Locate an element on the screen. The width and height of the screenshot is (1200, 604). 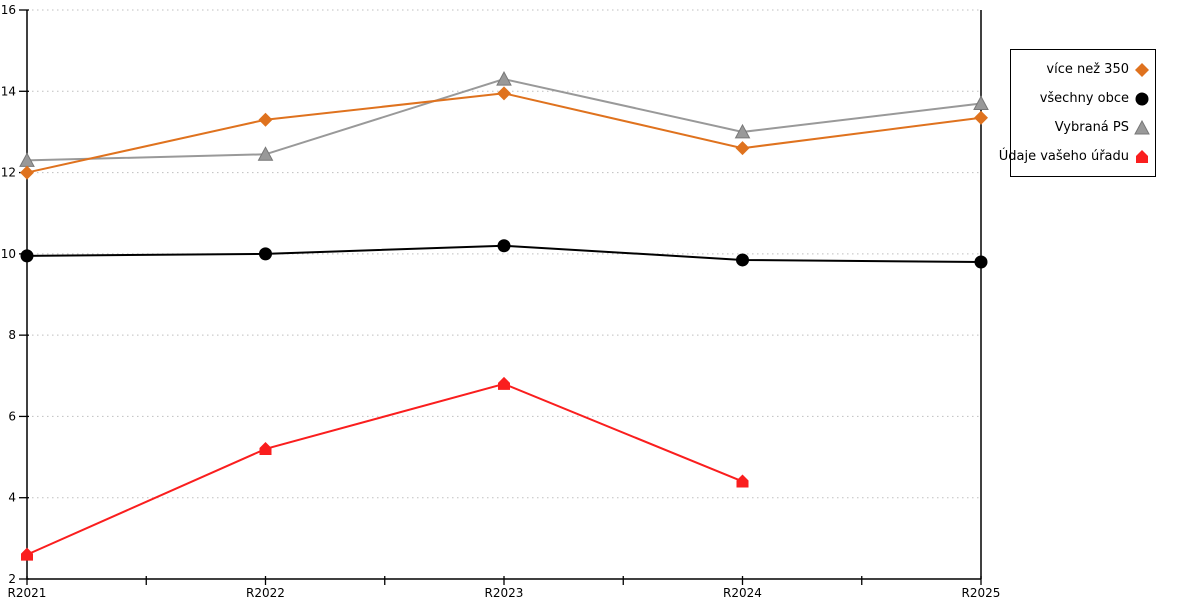
legend-item: všechny obce is located at coordinates (1082, 99).